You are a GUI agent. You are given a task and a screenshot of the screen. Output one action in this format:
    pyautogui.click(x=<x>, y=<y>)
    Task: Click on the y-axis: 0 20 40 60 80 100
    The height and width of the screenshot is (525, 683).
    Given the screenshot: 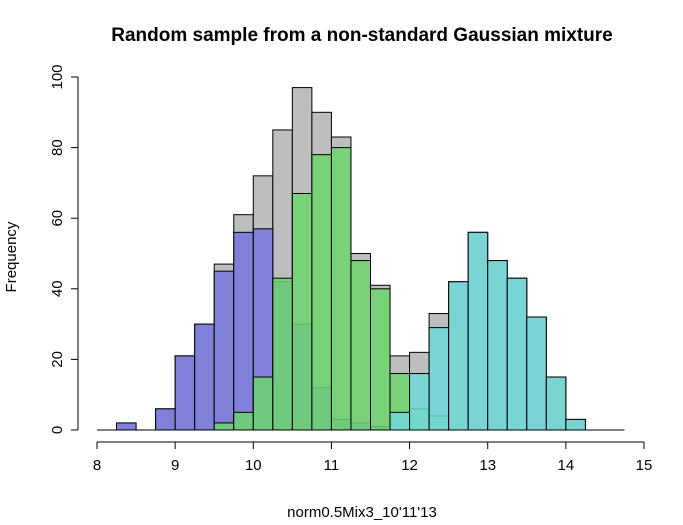 What is the action you would take?
    pyautogui.click(x=64, y=249)
    